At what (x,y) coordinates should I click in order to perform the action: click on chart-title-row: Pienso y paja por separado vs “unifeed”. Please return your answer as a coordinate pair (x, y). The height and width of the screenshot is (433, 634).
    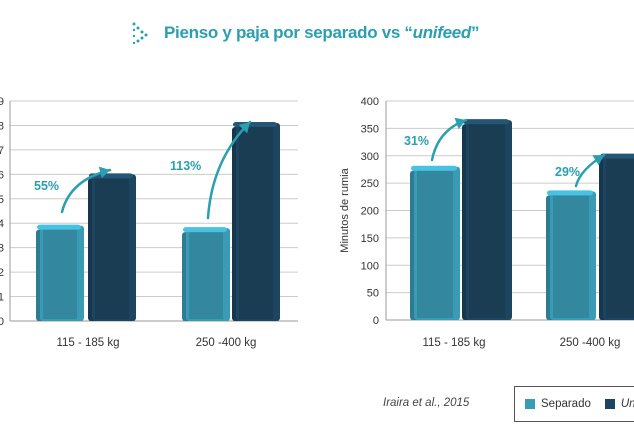
    Looking at the image, I should click on (305, 33).